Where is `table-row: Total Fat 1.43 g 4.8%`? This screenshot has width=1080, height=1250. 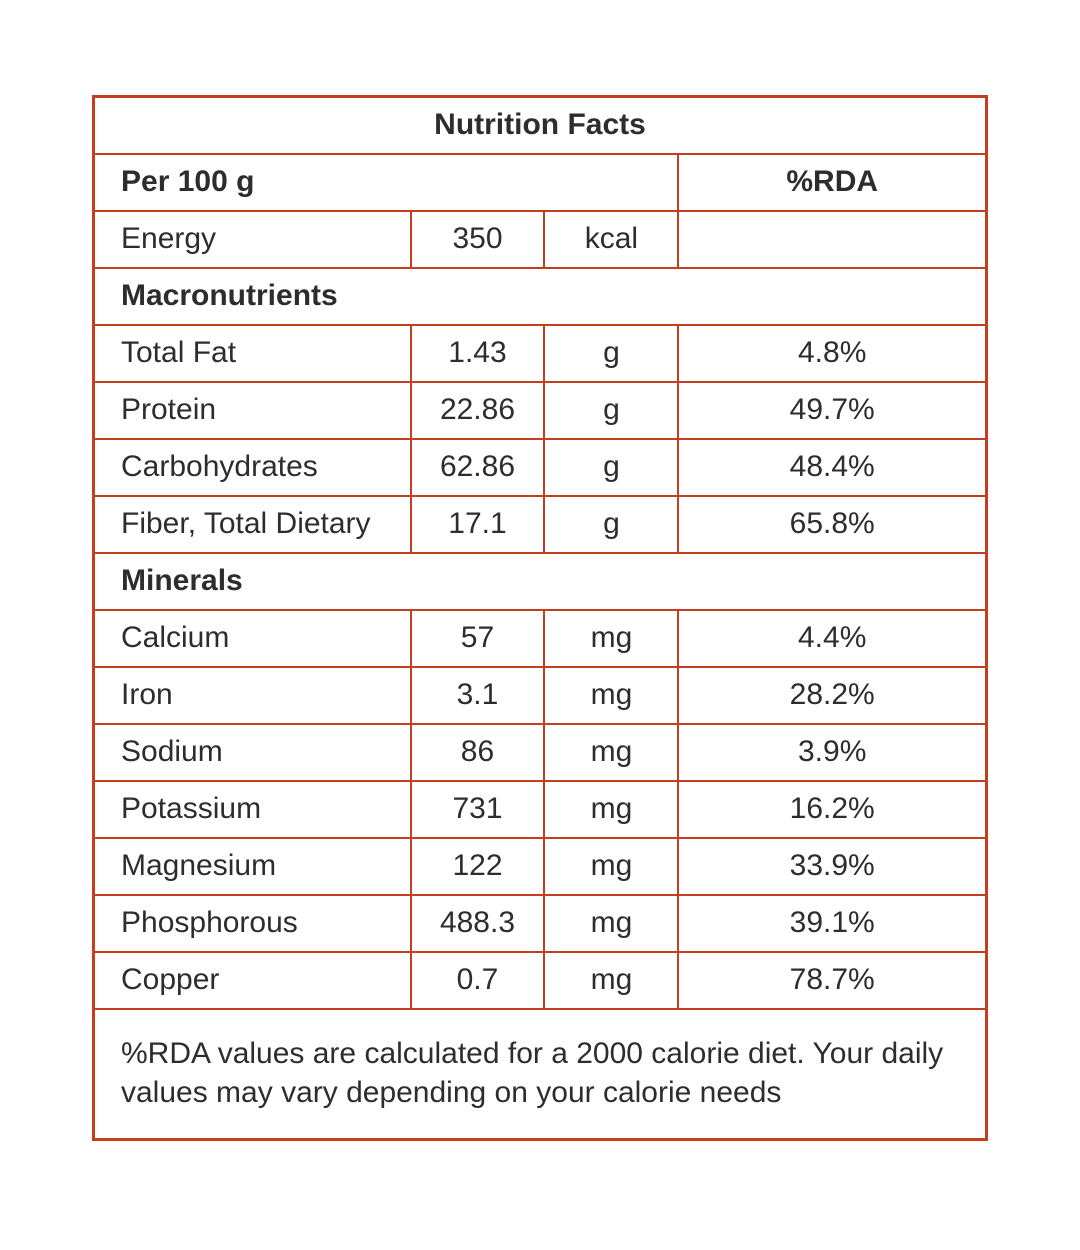
table-row: Total Fat 1.43 g 4.8% is located at coordinates (540, 353).